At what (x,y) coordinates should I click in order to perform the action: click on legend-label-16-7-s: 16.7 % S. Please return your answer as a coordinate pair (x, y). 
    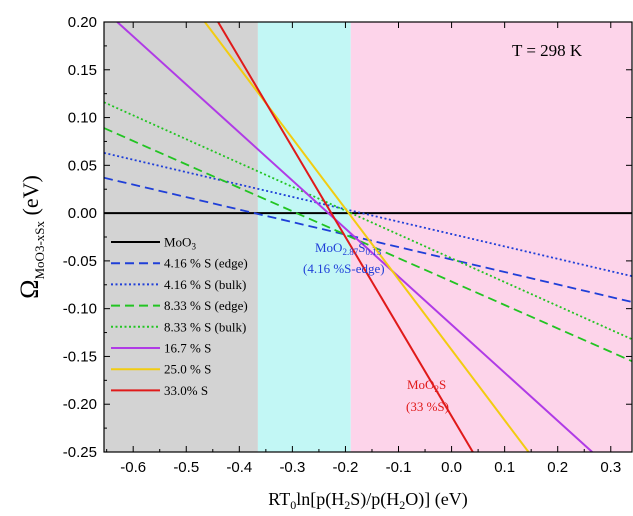
    Looking at the image, I should click on (187, 348).